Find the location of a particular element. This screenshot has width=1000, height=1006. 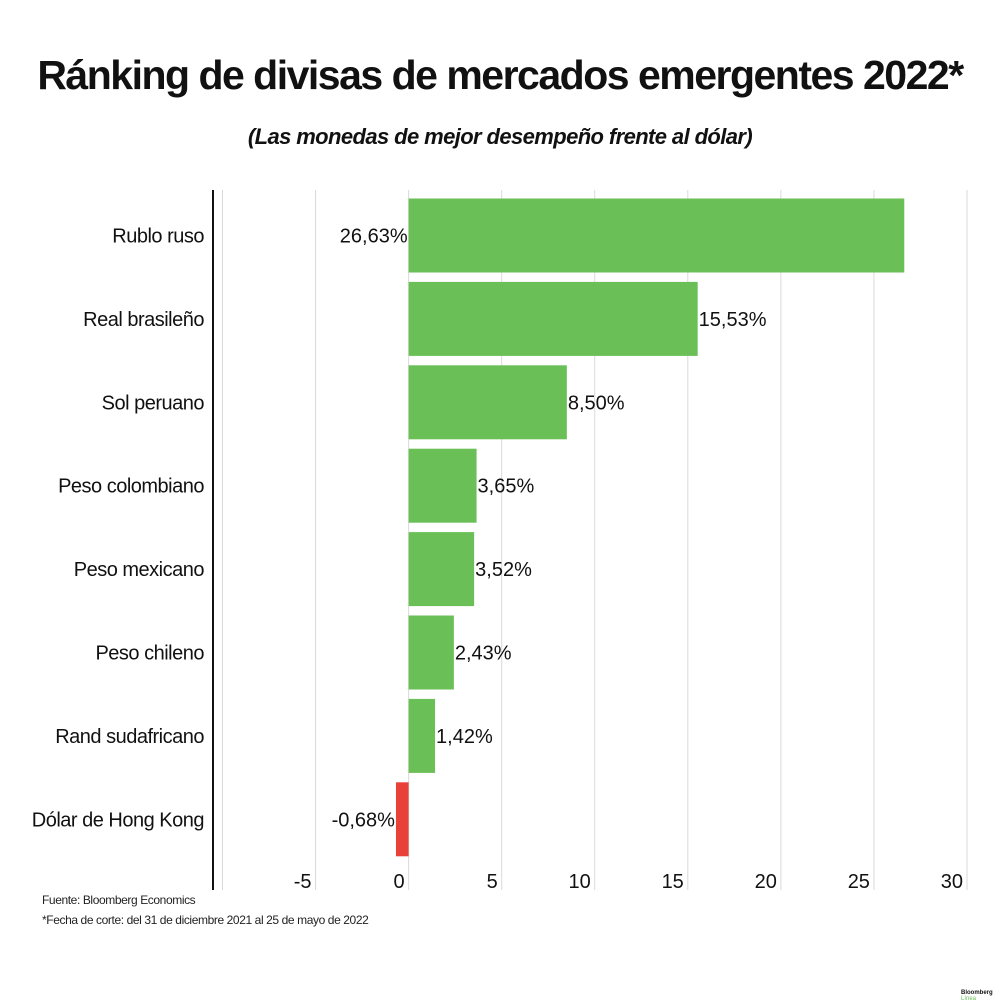

x-tick-label: 25 is located at coordinates (859, 882).